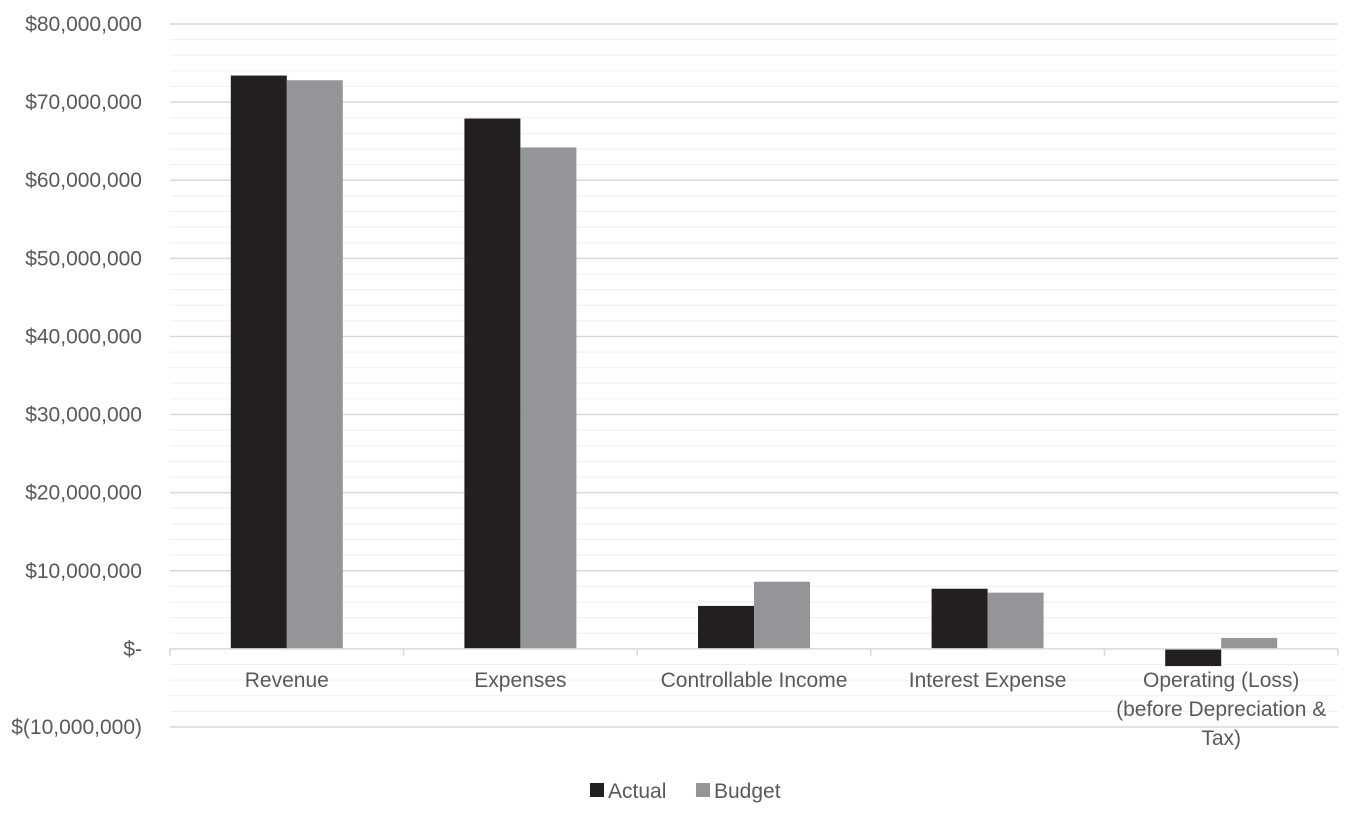  What do you see at coordinates (83, 571) in the screenshot?
I see `y-tick-label: $10,000,000` at bounding box center [83, 571].